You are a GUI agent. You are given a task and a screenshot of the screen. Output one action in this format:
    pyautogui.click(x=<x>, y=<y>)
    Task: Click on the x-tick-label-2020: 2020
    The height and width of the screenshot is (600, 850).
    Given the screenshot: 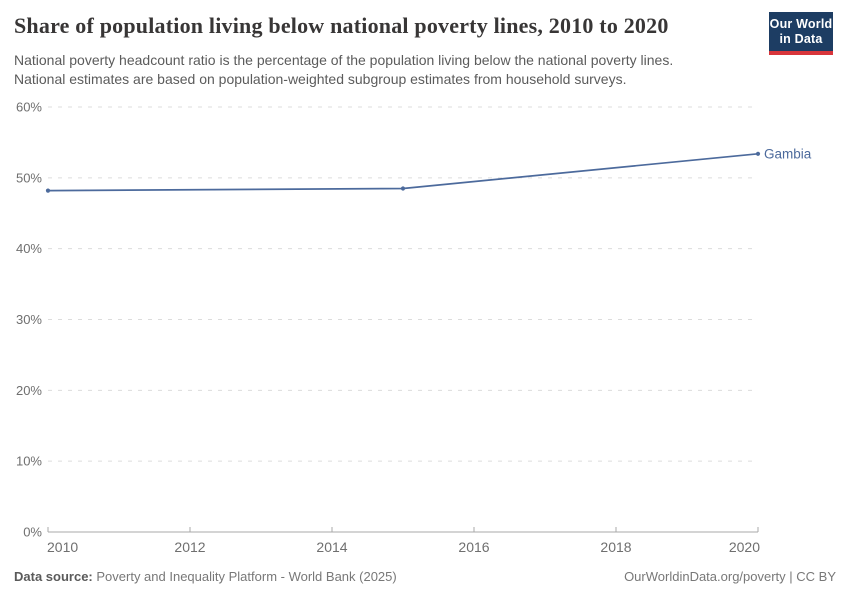 What is the action you would take?
    pyautogui.click(x=744, y=547)
    